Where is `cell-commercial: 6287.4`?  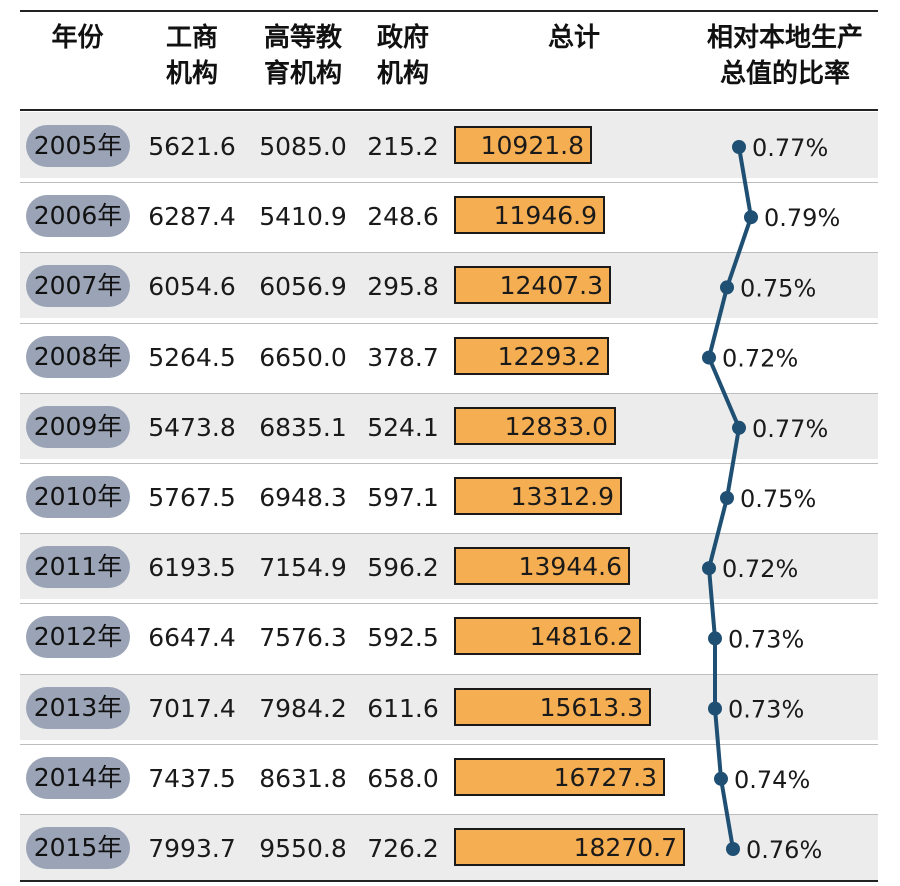 cell-commercial: 6287.4 is located at coordinates (192, 217).